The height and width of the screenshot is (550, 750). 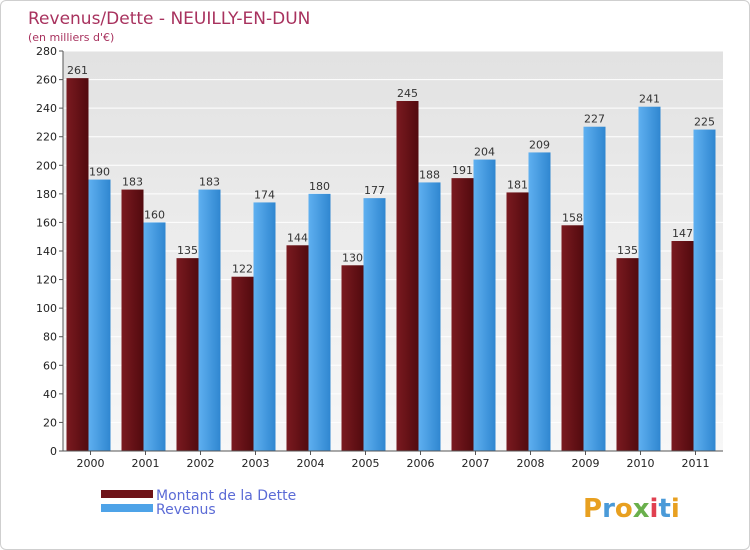 I want to click on data-label: 245, so click(x=407, y=93).